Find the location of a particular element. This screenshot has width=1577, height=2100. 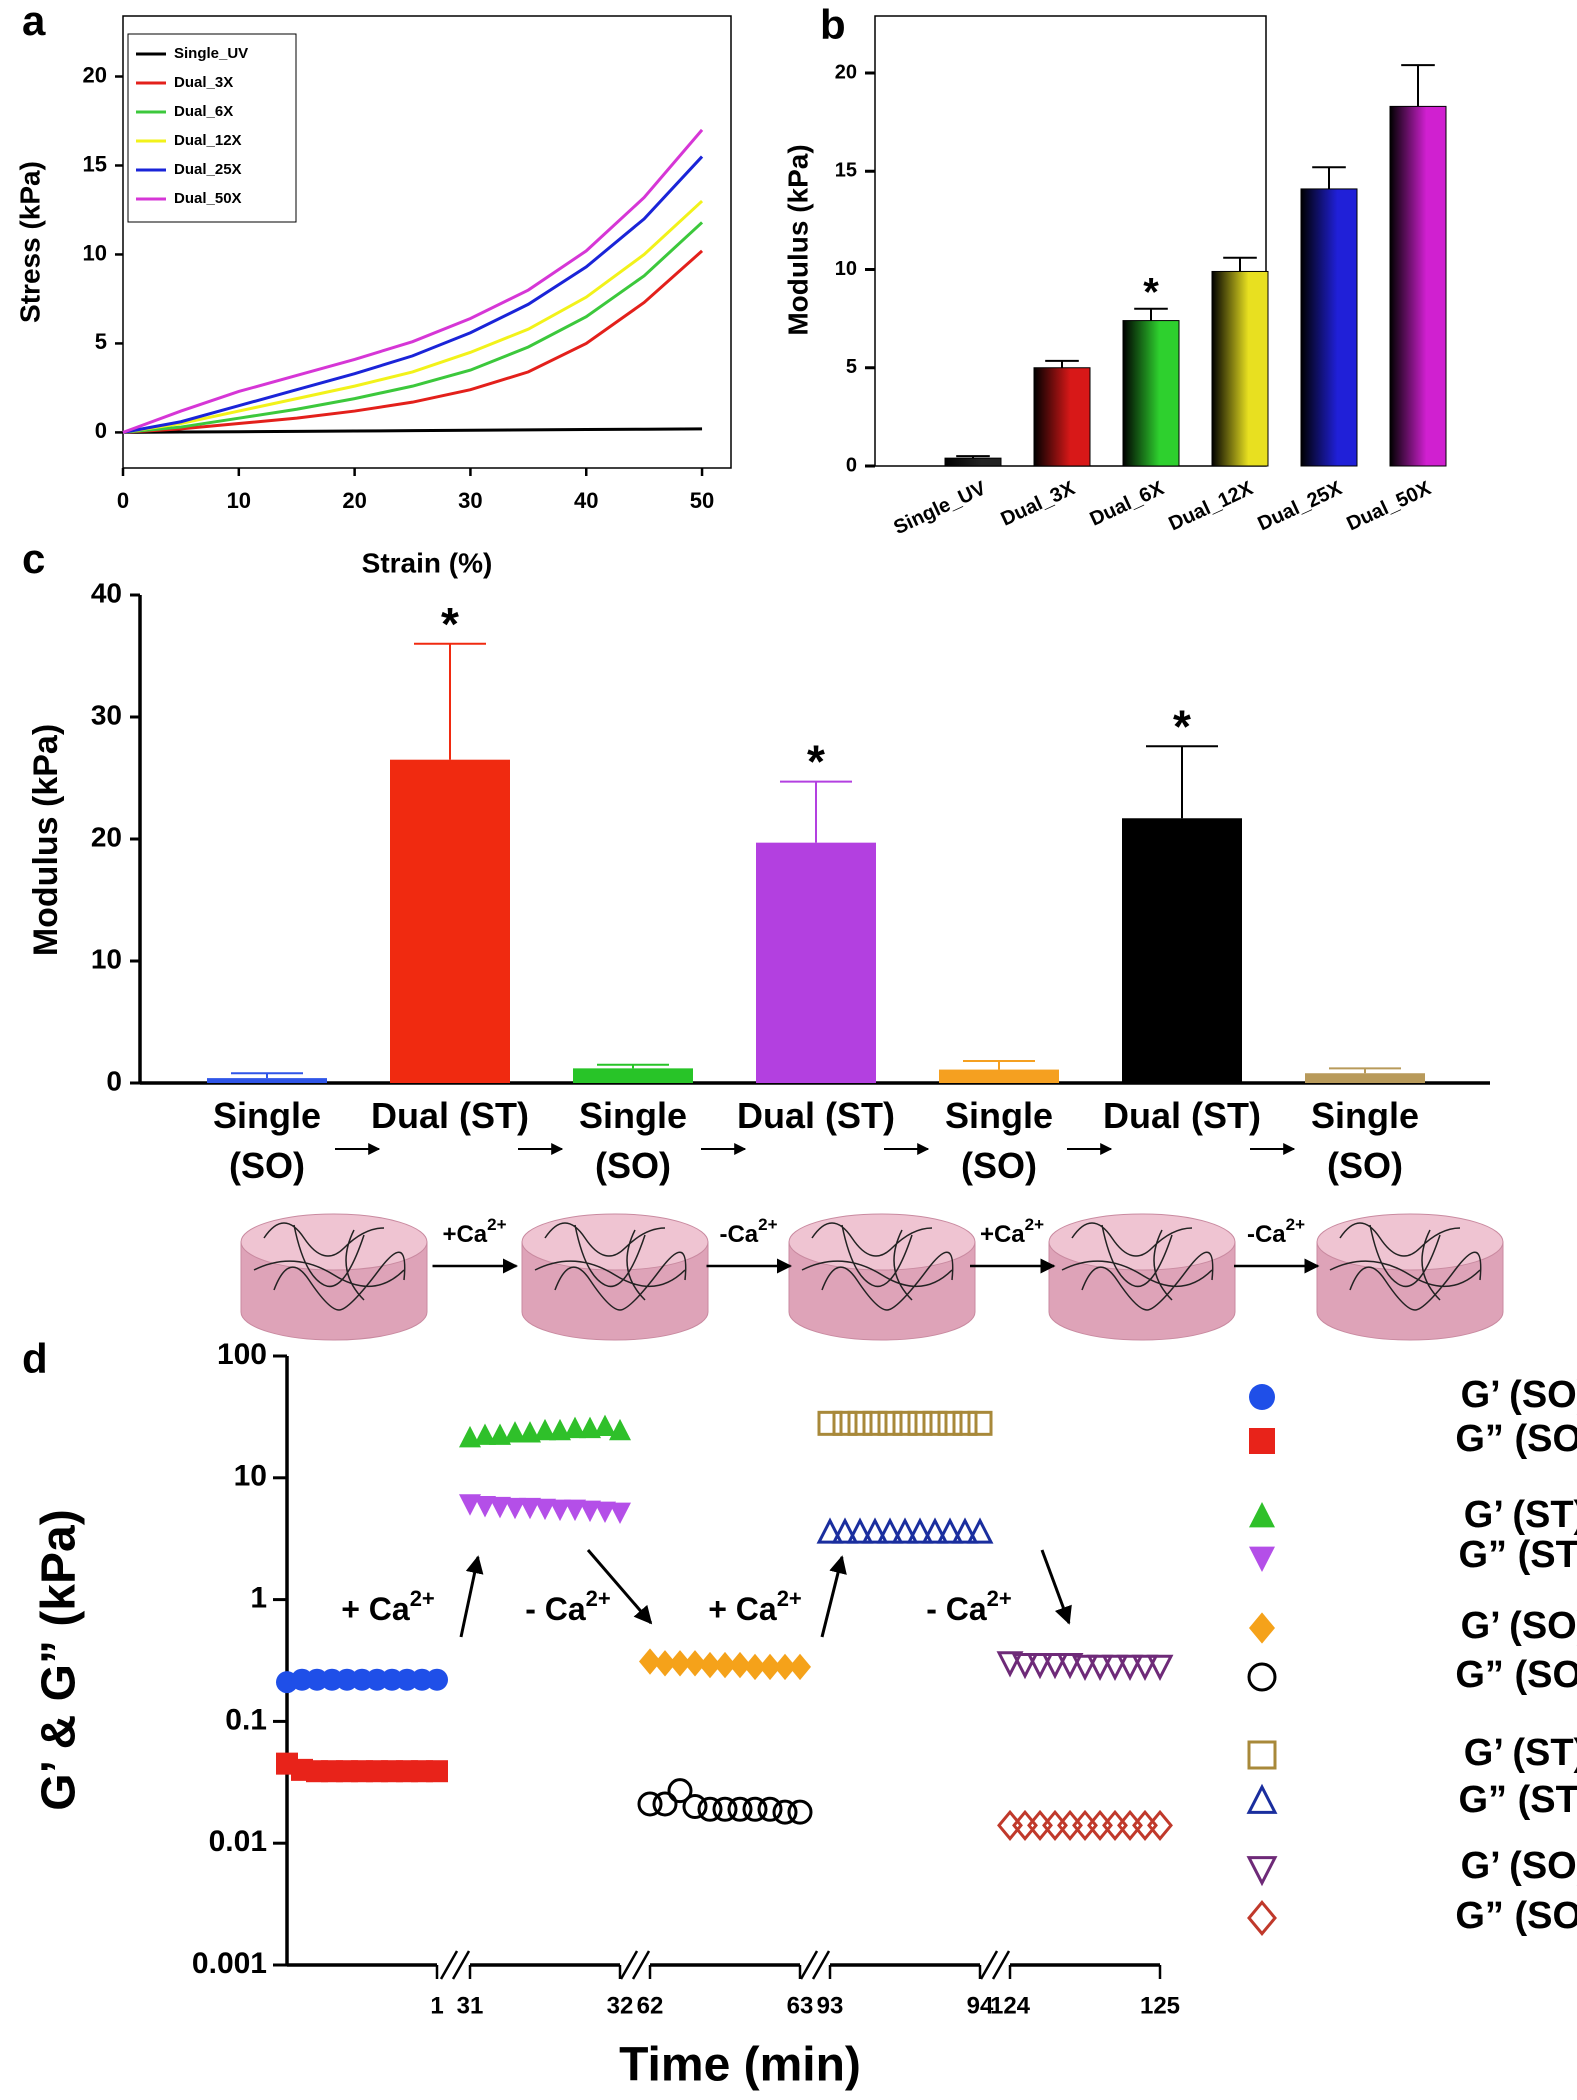

hydrogel-disc-top is located at coordinates (1142, 1242).